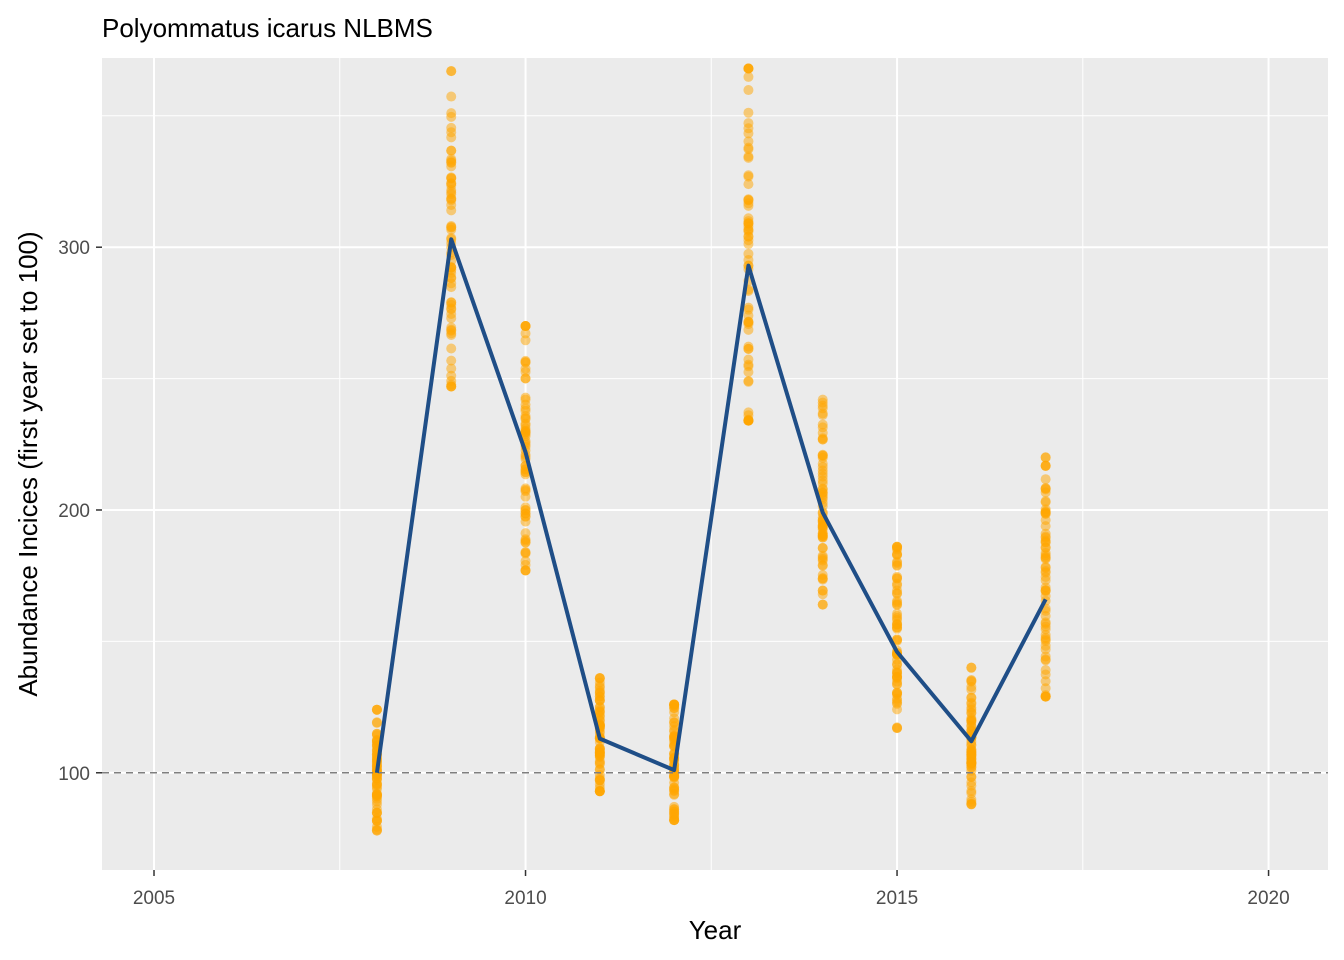 Image resolution: width=1344 pixels, height=960 pixels. What do you see at coordinates (711, 889) in the screenshot?
I see `x-axis-ticks: 2005 2010 2015 2020` at bounding box center [711, 889].